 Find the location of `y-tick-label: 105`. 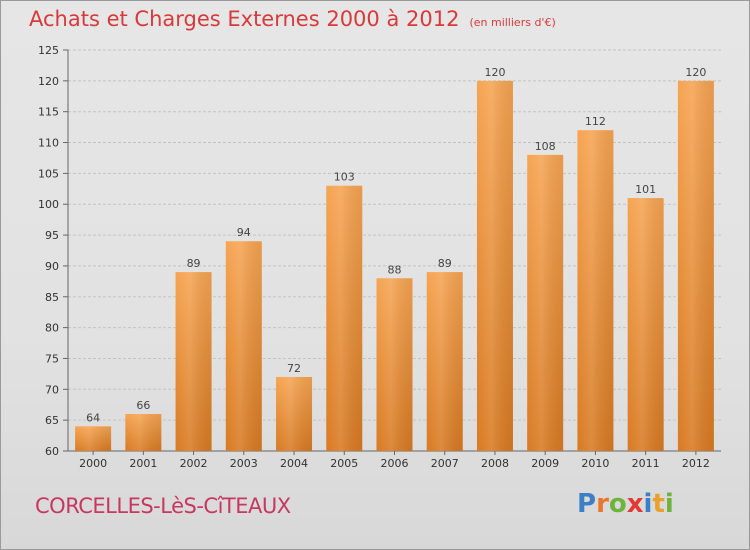

y-tick-label: 105 is located at coordinates (48, 173).